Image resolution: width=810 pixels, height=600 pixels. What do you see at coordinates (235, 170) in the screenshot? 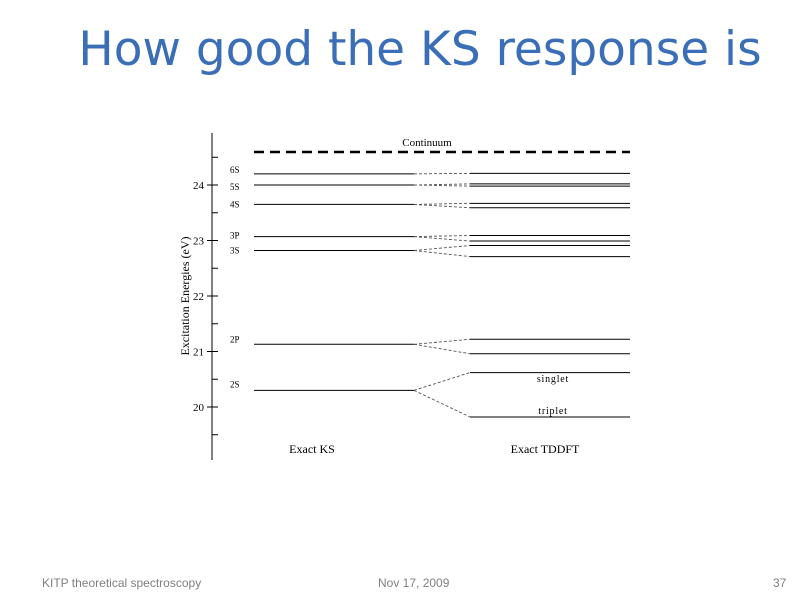
I see `ks-level-label: 6S` at bounding box center [235, 170].